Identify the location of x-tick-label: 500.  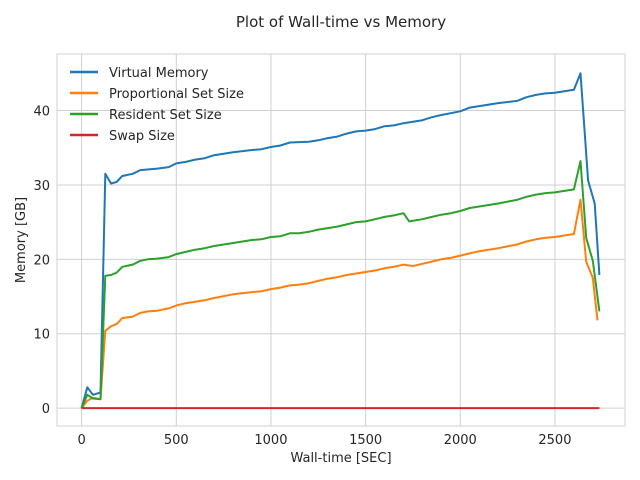
(176, 440).